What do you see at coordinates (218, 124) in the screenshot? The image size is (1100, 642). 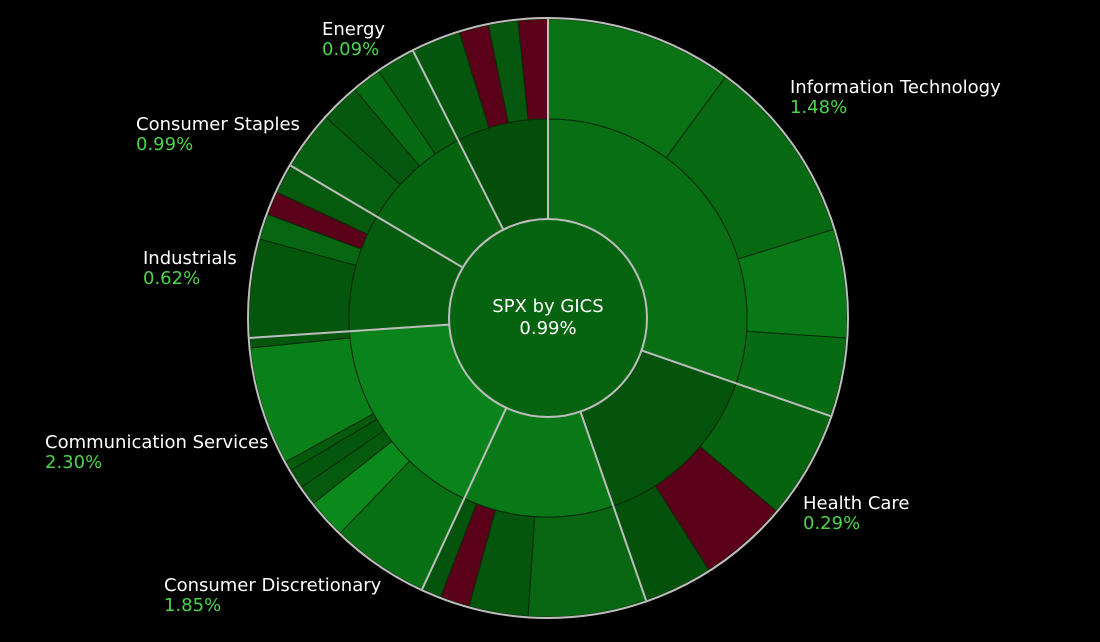 I see `sector-name: Consumer Staples` at bounding box center [218, 124].